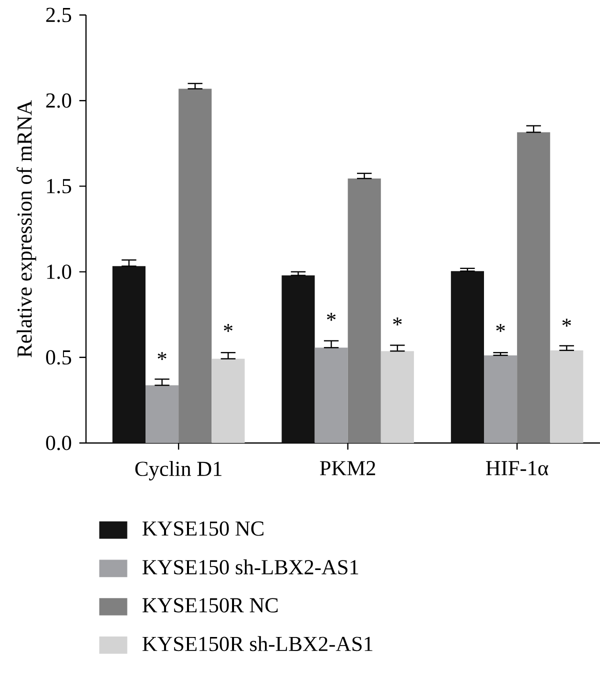 This screenshot has height=693, width=600. Describe the element at coordinates (250, 566) in the screenshot. I see `legend-label: KYSE150 sh-LBX2-AS1` at that location.